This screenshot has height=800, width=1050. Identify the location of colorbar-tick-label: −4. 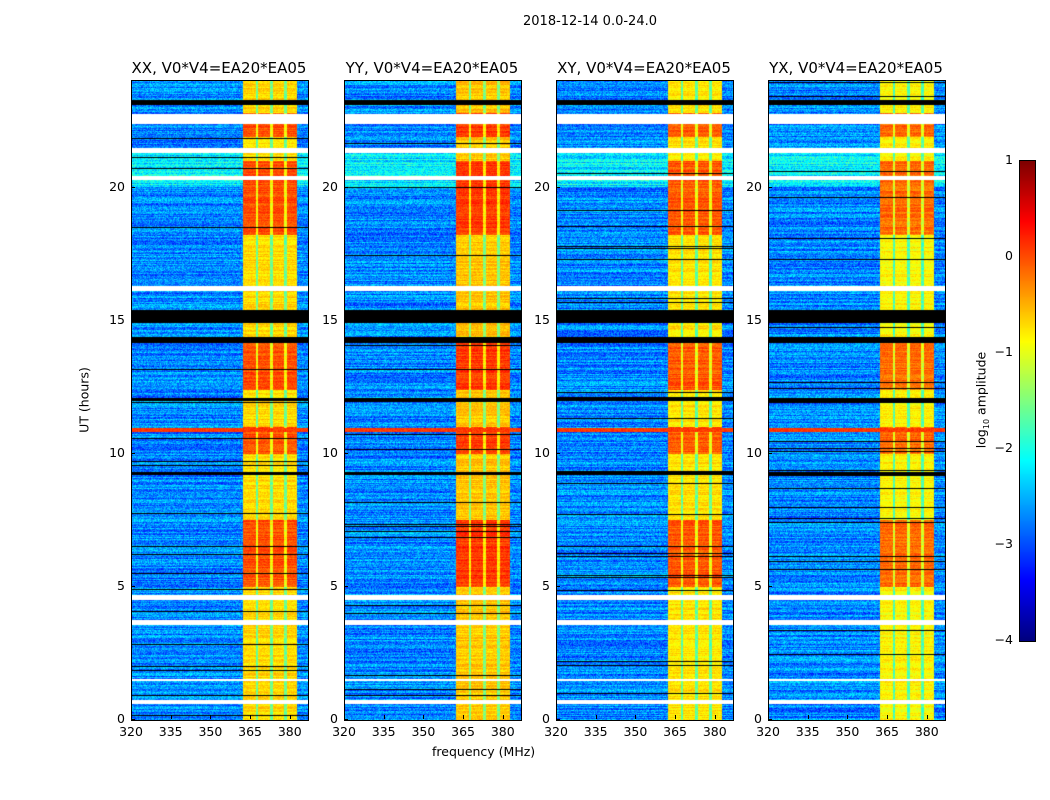
(1003, 639).